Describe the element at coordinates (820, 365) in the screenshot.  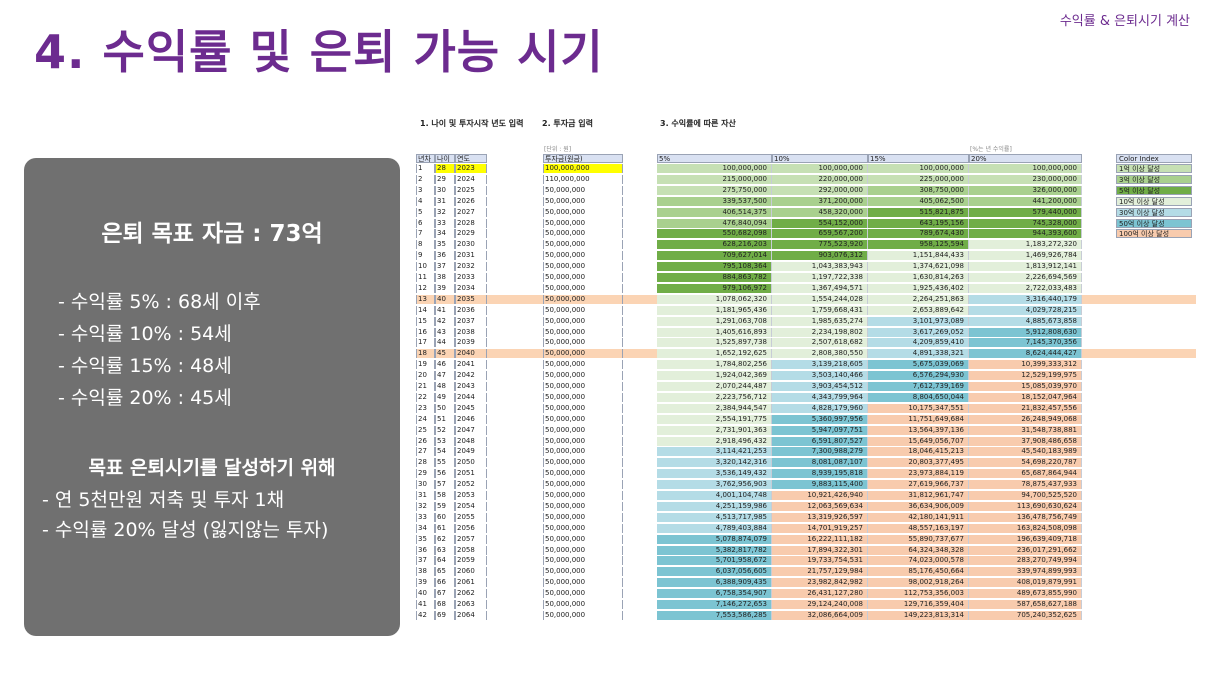
I see `cell-rate-10: 3,139,218,605` at that location.